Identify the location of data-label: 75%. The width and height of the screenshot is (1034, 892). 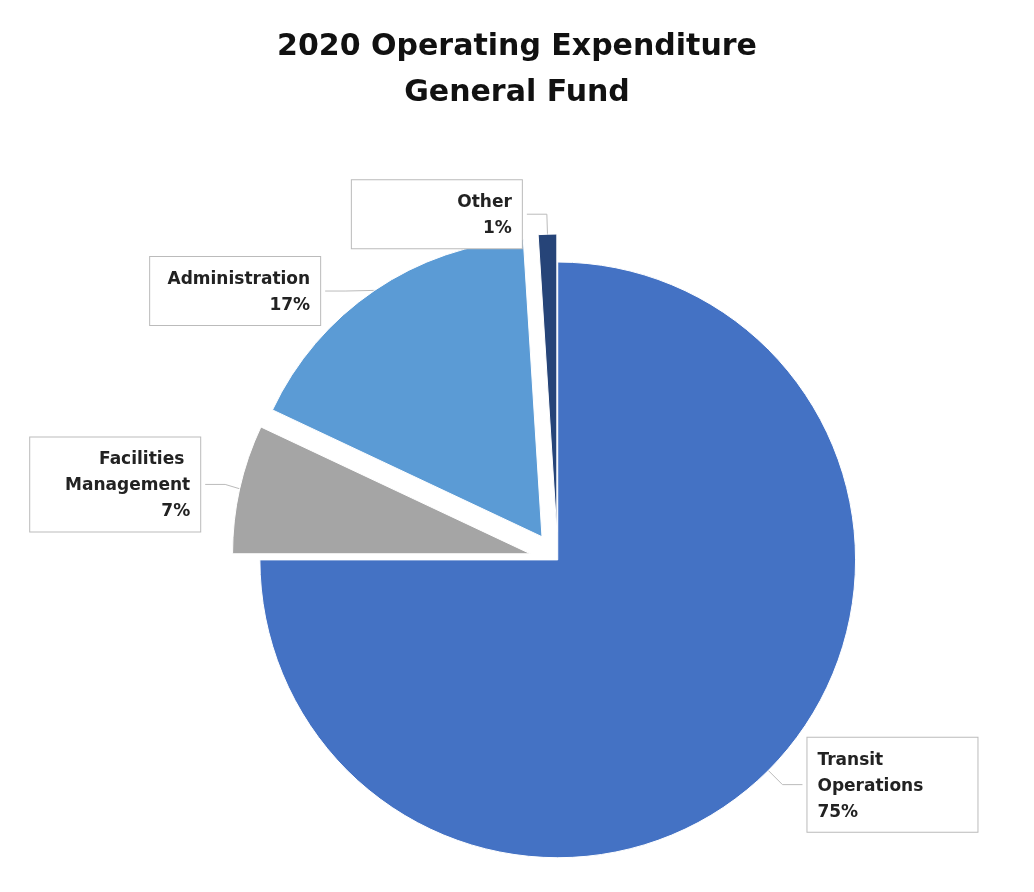
(838, 810).